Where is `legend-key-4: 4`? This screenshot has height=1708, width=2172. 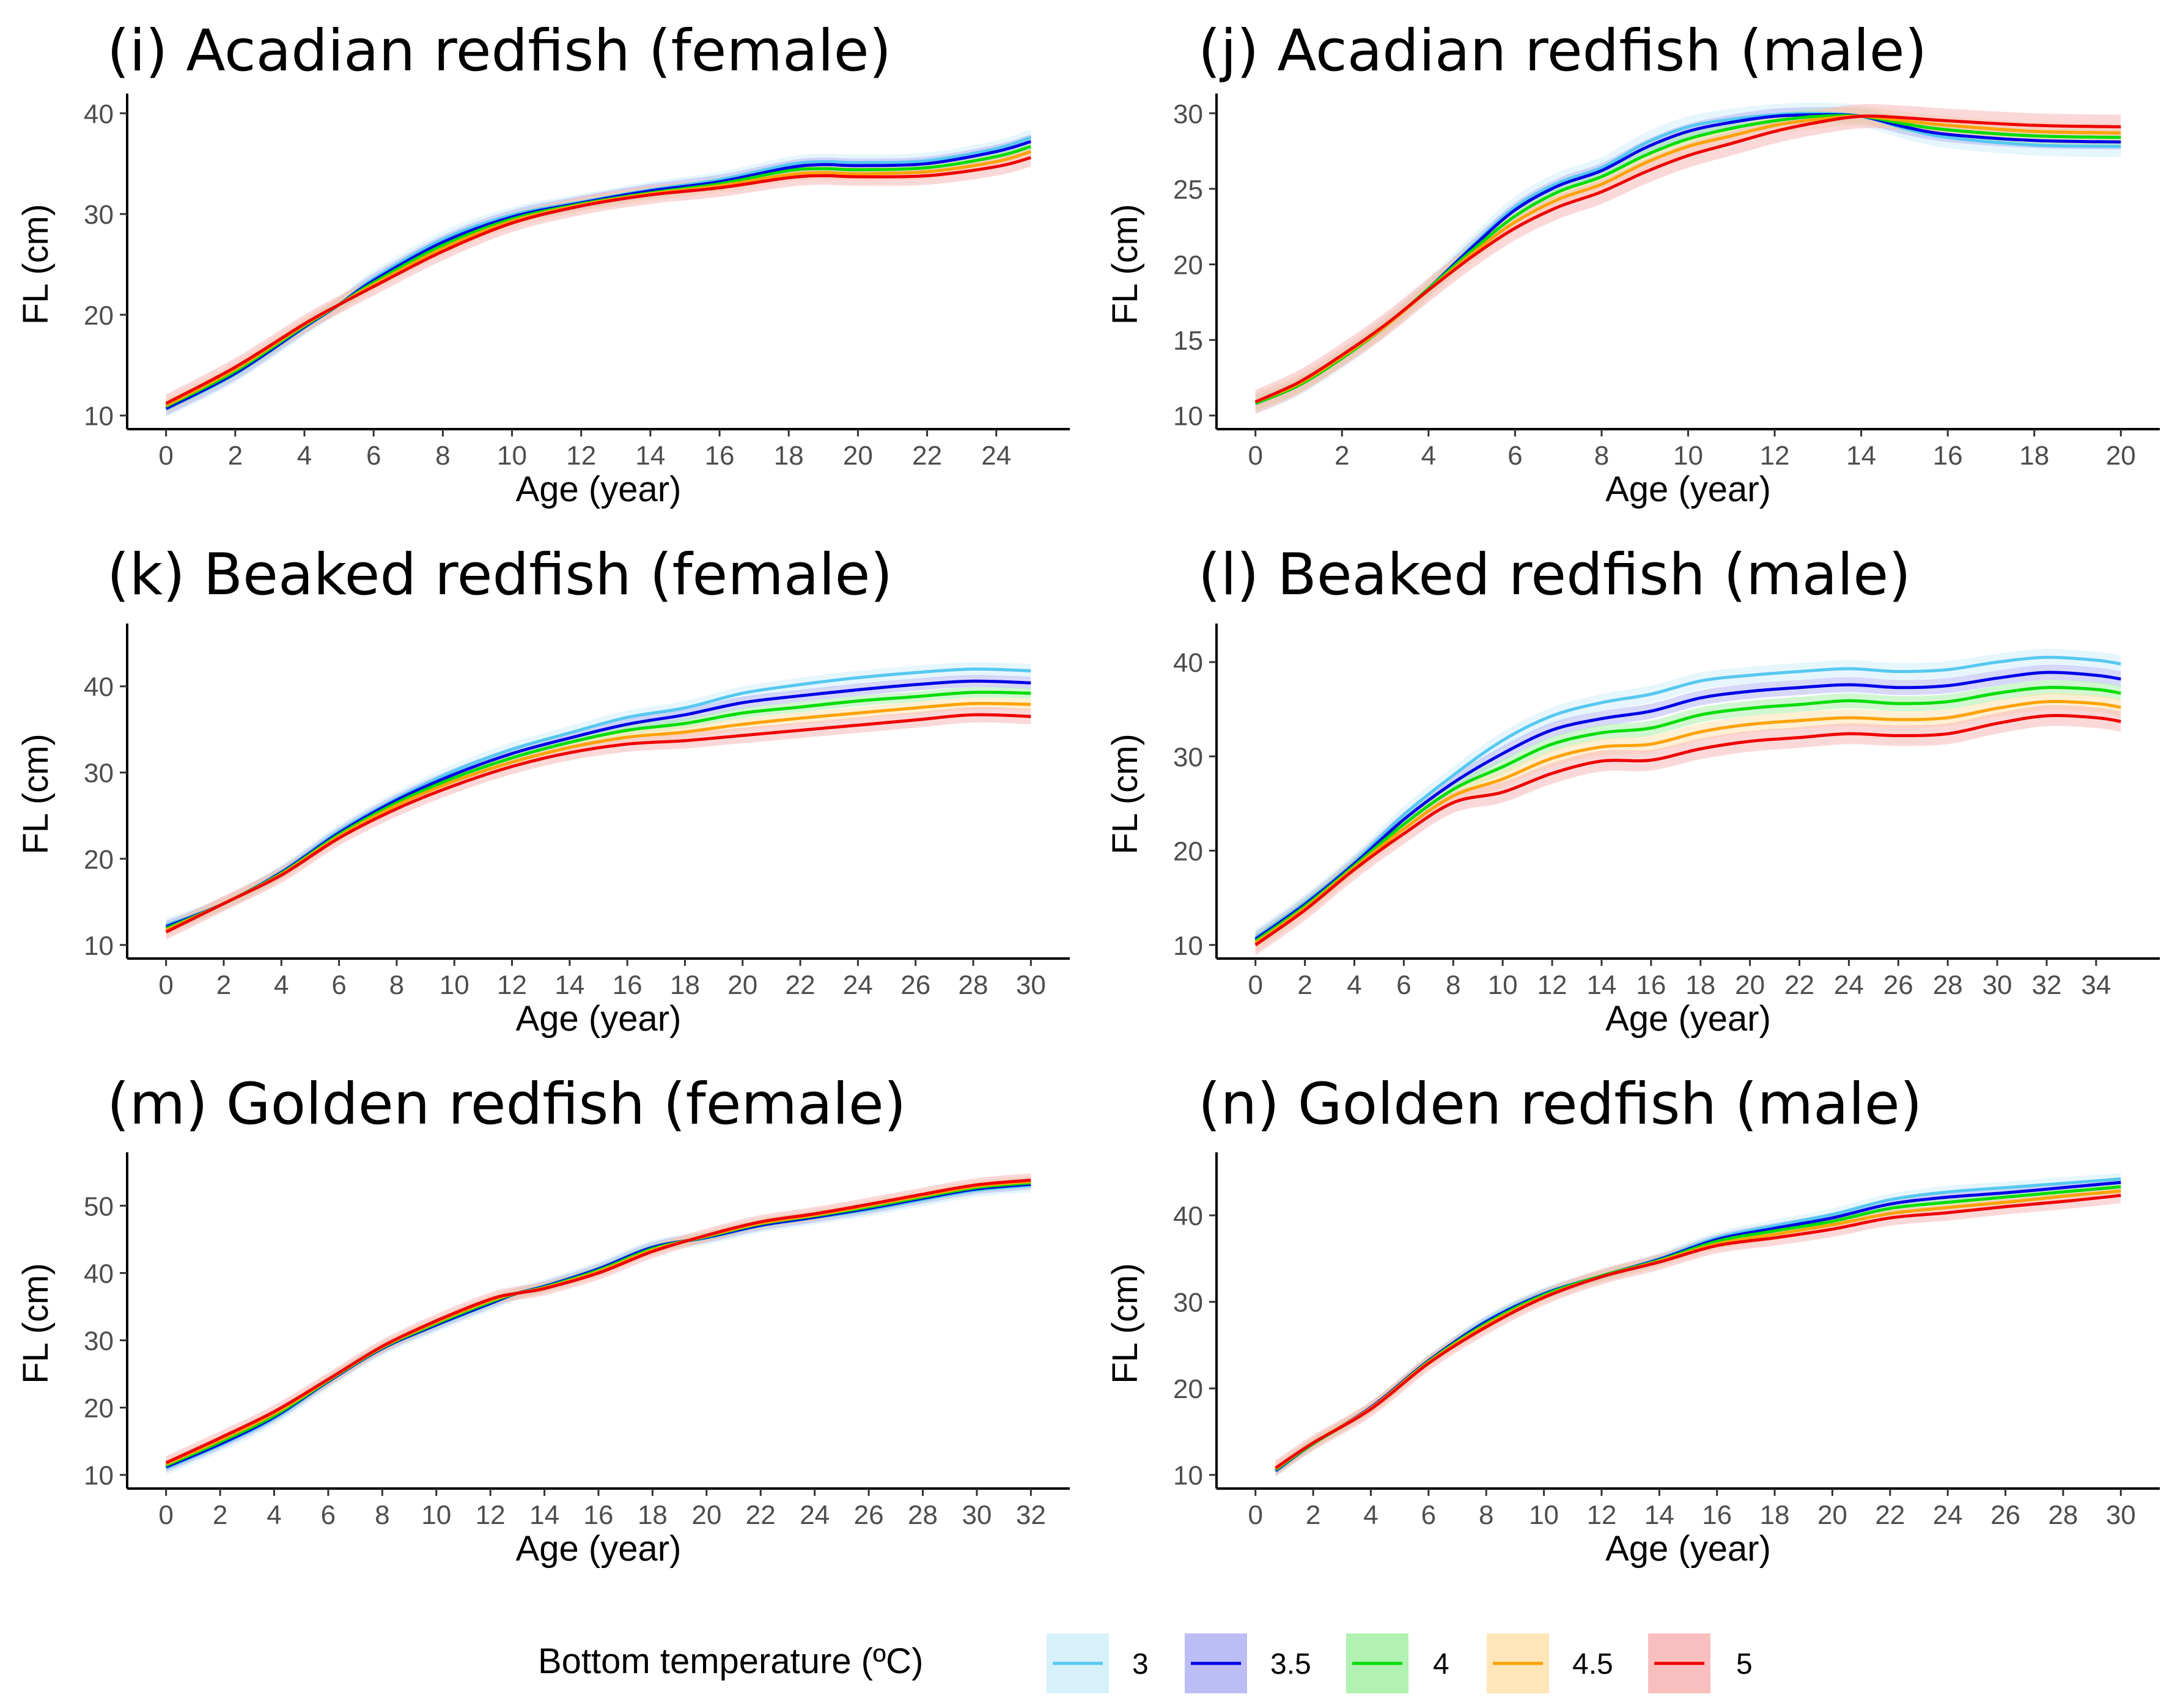 legend-key-4: 4 is located at coordinates (1398, 1663).